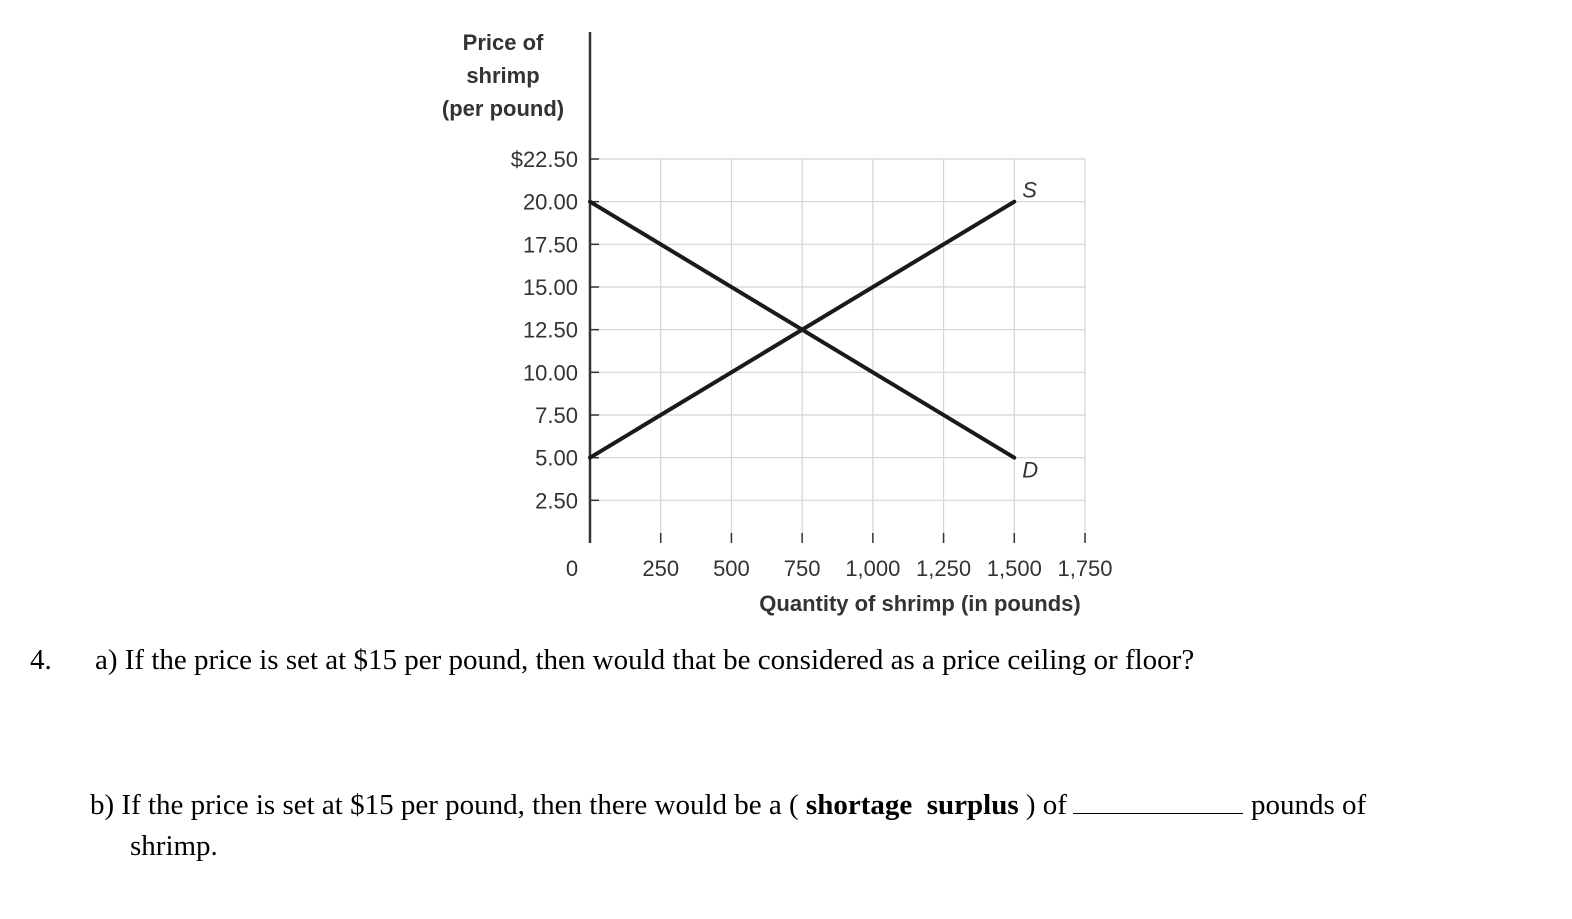 This screenshot has height=919, width=1572. I want to click on y-tick-label-3: 10.00, so click(550, 372).